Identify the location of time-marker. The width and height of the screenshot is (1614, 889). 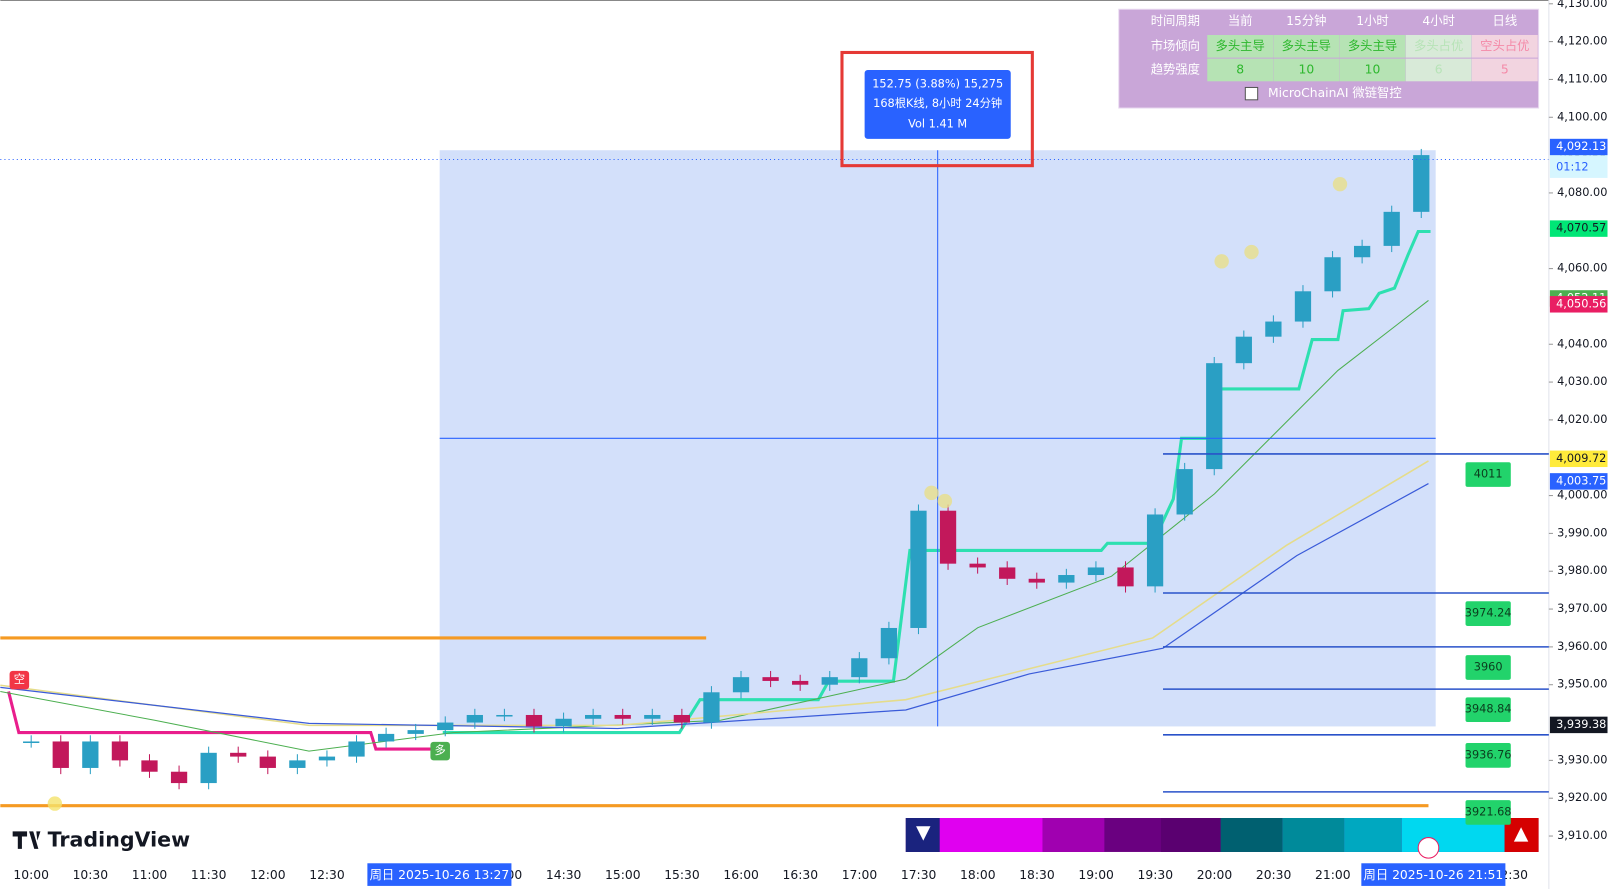
(439, 874).